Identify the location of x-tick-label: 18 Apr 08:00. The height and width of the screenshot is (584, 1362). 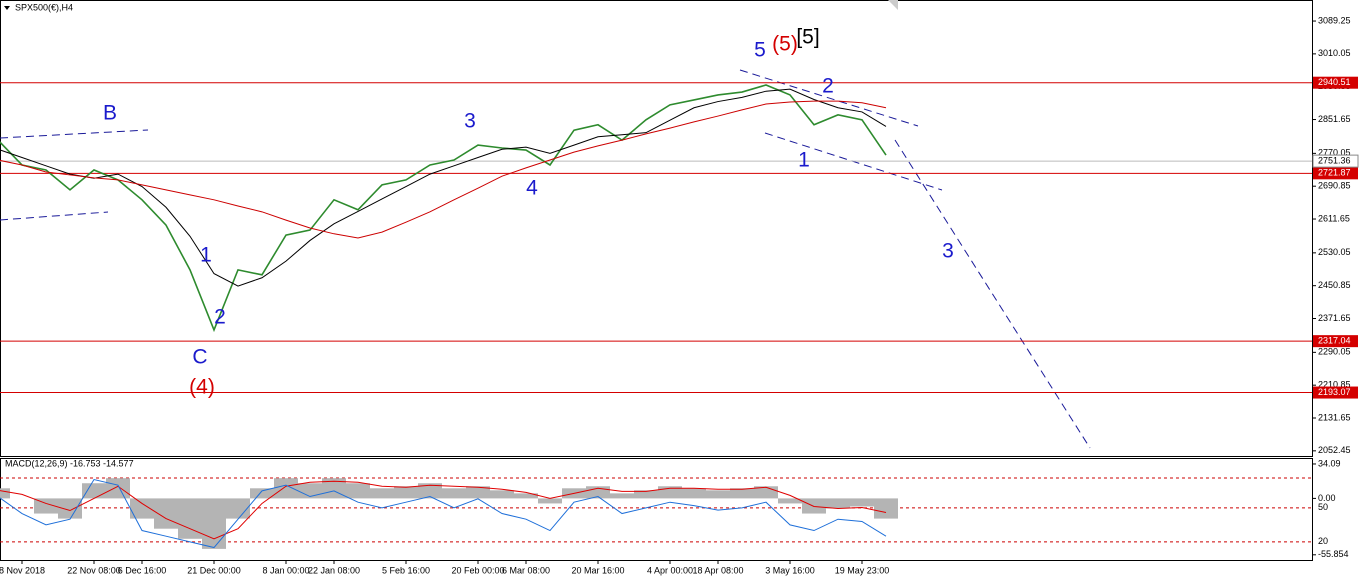
(717, 570).